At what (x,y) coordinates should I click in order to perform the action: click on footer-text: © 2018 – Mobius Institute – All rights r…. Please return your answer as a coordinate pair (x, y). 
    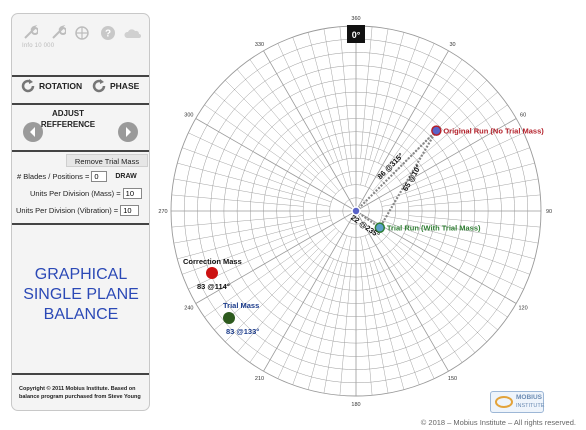
    Looking at the image, I should click on (498, 422).